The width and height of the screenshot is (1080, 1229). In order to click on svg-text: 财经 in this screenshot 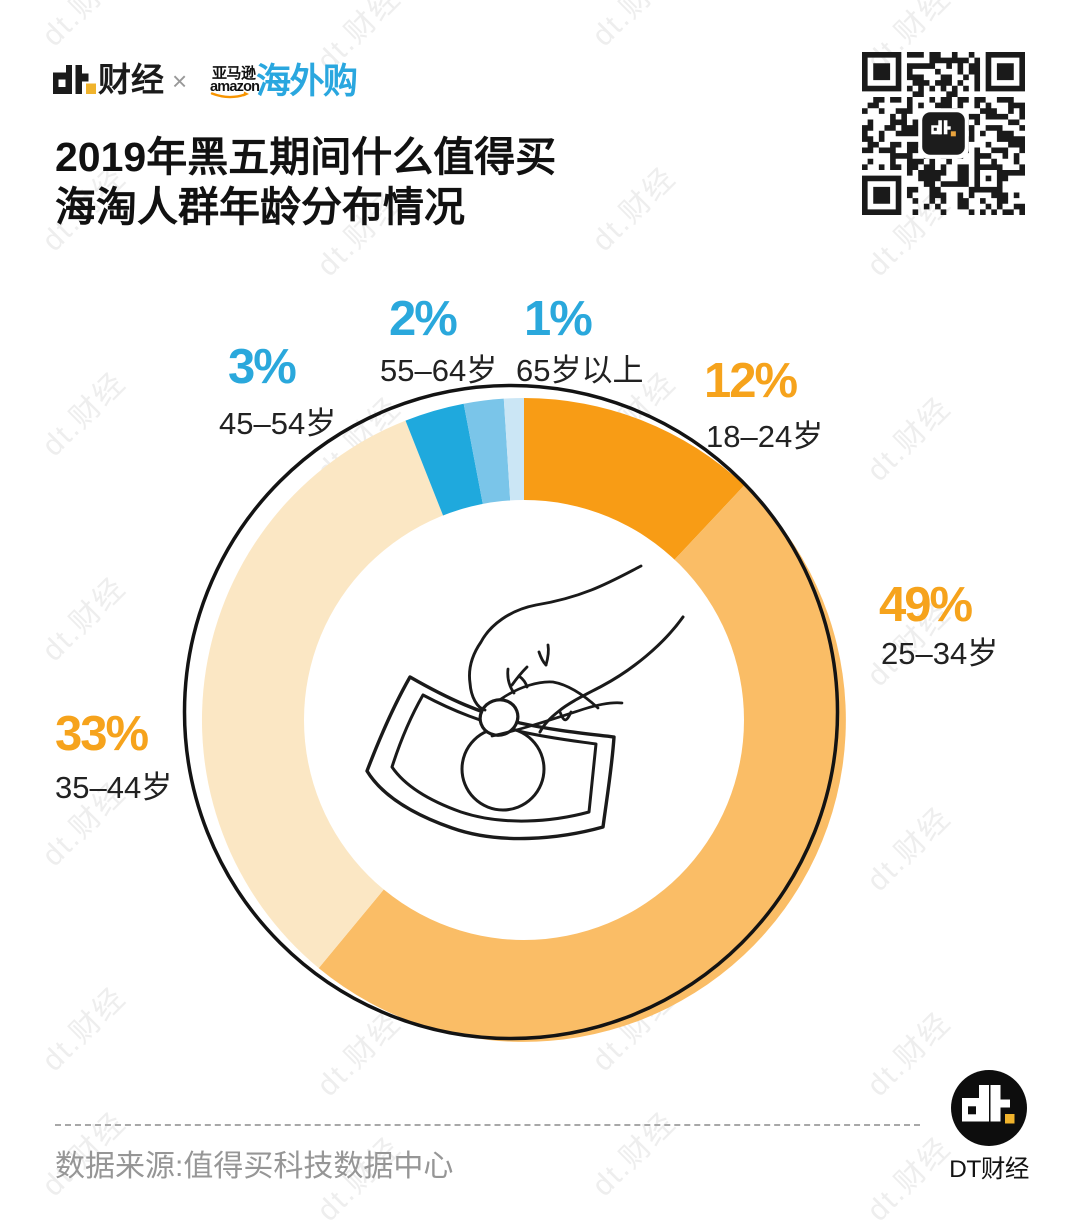, I will do `click(131, 79)`.